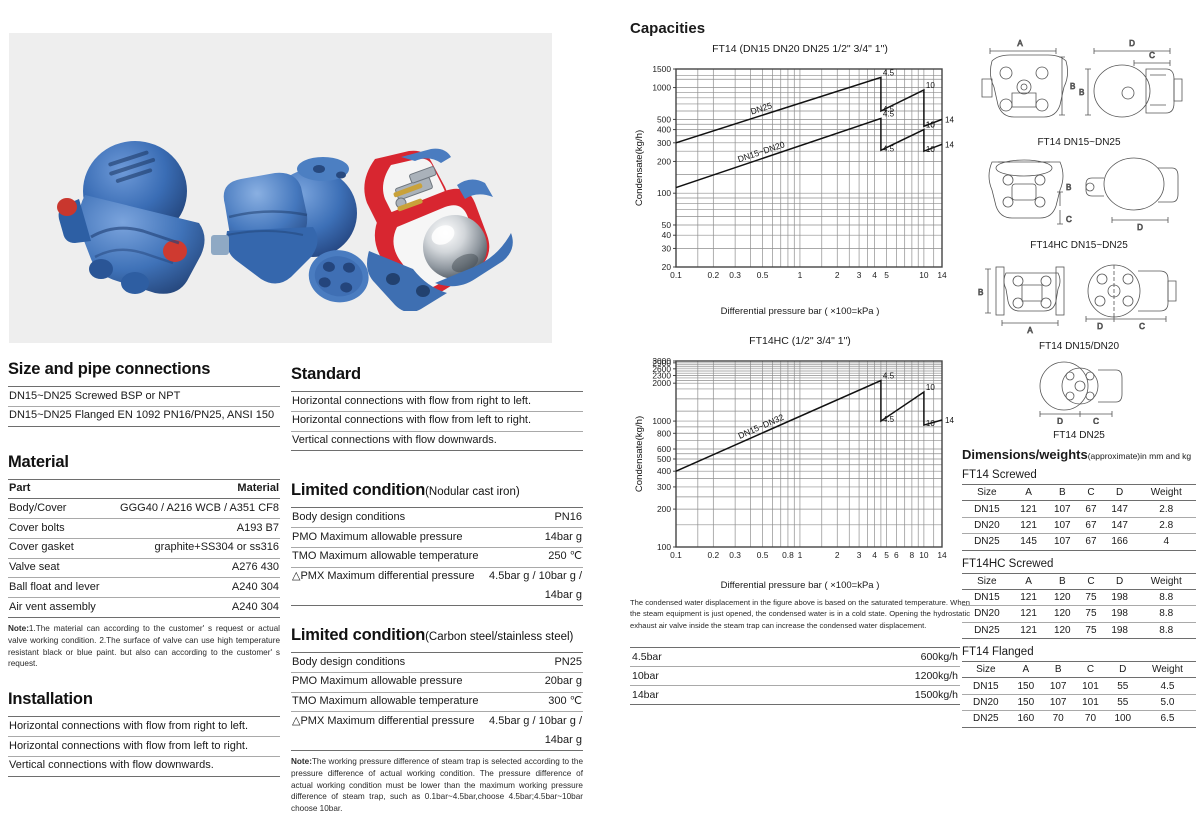 The image size is (1200, 835). What do you see at coordinates (912, 555) in the screenshot?
I see `svg-text: 8` at bounding box center [912, 555].